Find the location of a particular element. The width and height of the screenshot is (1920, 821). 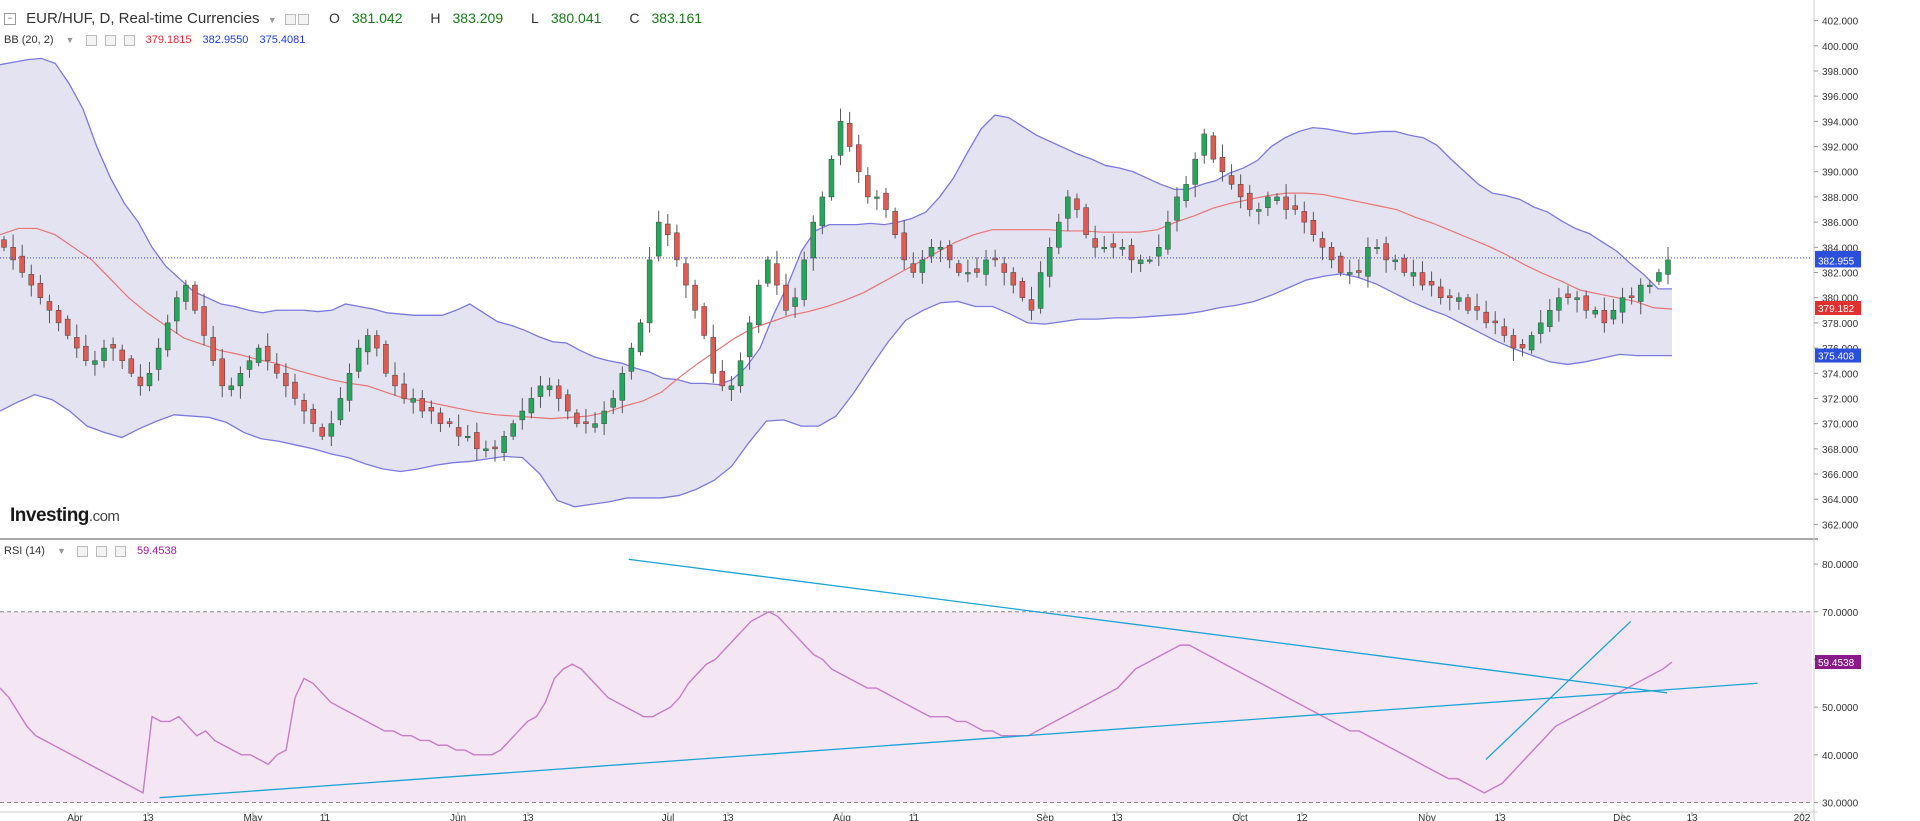

price-label-text: 382.955 is located at coordinates (1836, 261).